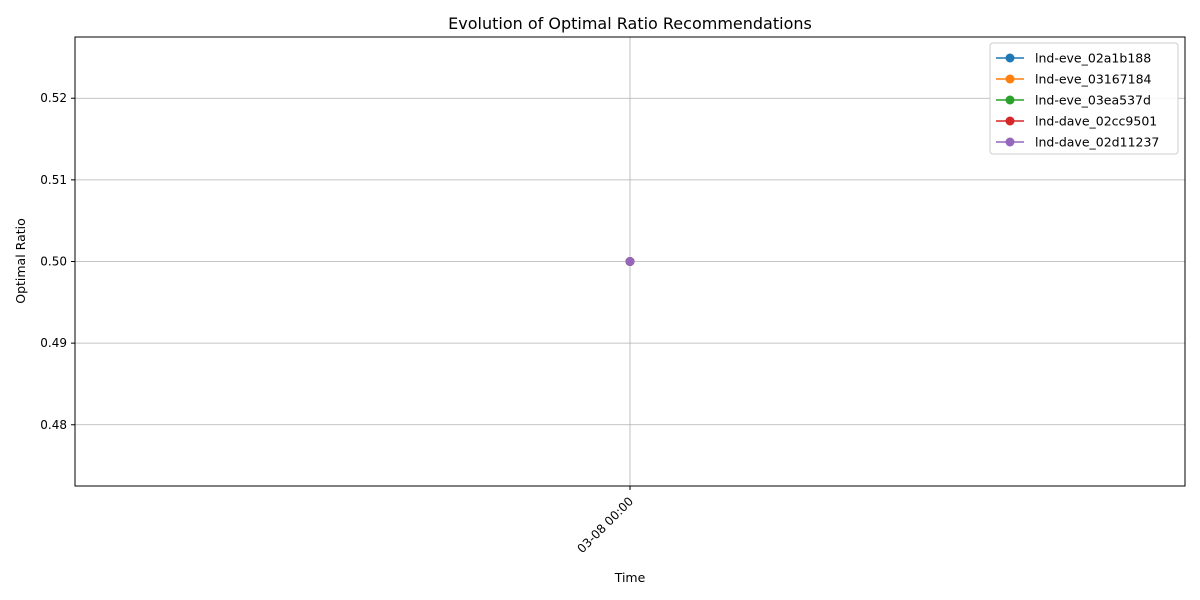  I want to click on y-tick-label: 0.49, so click(53, 343).